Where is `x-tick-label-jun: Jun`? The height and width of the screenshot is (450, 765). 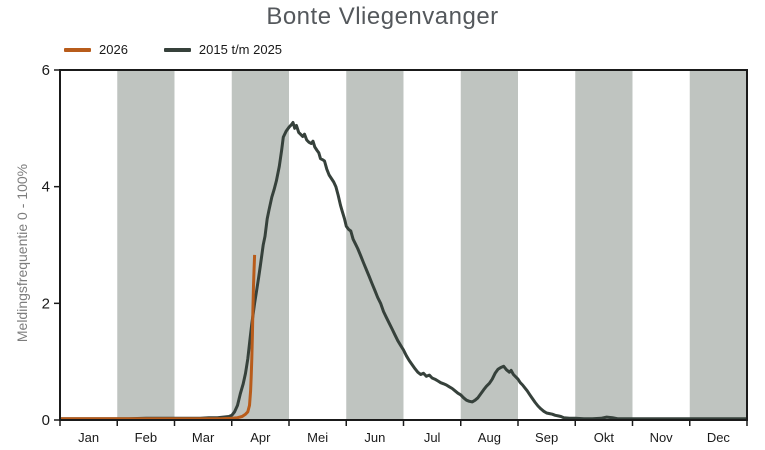 x-tick-label-jun: Jun is located at coordinates (374, 437).